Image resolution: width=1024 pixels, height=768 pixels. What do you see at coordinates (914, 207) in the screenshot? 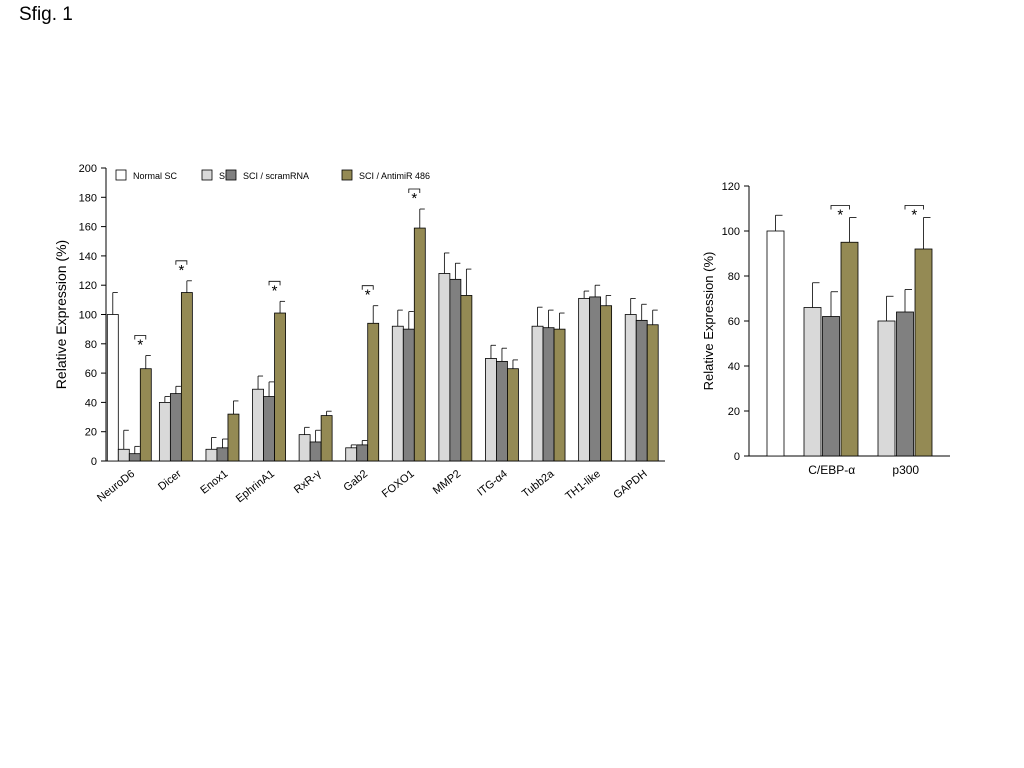
I see `significance-bracket-p300` at bounding box center [914, 207].